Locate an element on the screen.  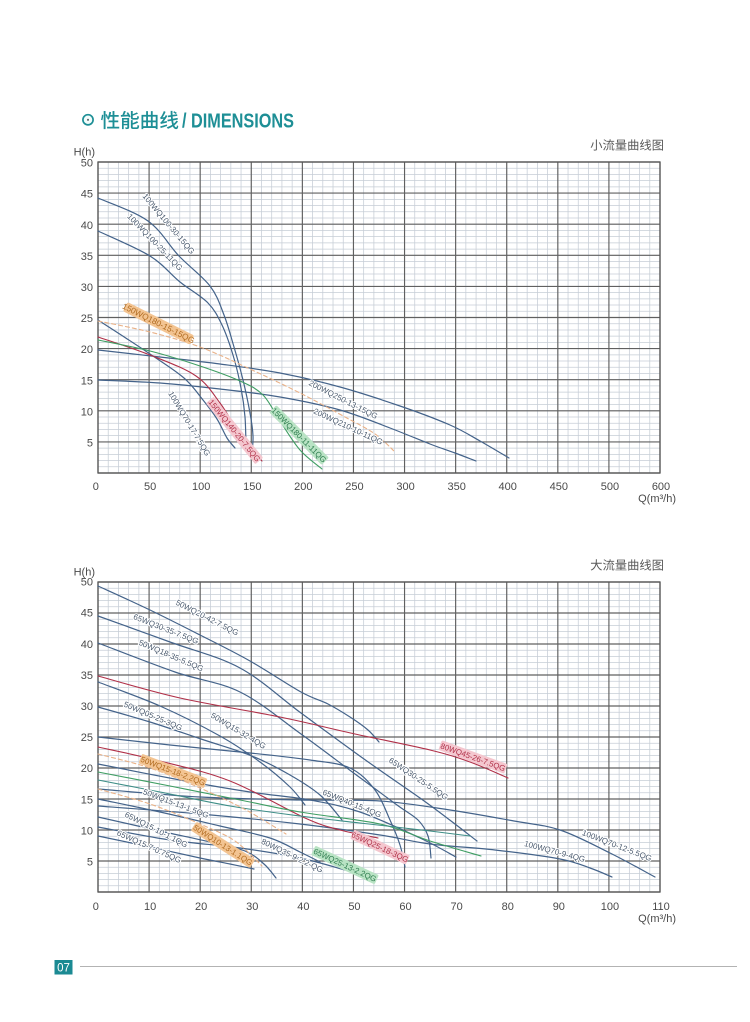
svg-text: 250 is located at coordinates (354, 487).